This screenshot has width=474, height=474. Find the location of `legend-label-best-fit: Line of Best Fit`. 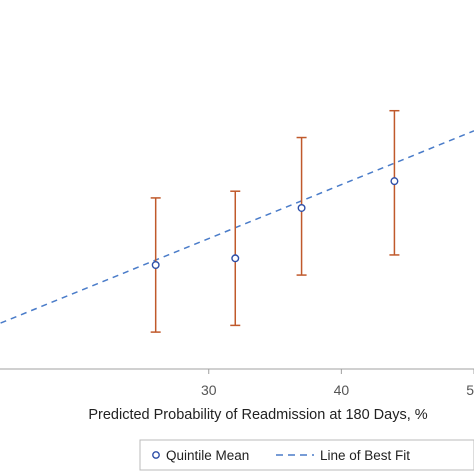

legend-label-best-fit: Line of Best Fit is located at coordinates (365, 455).